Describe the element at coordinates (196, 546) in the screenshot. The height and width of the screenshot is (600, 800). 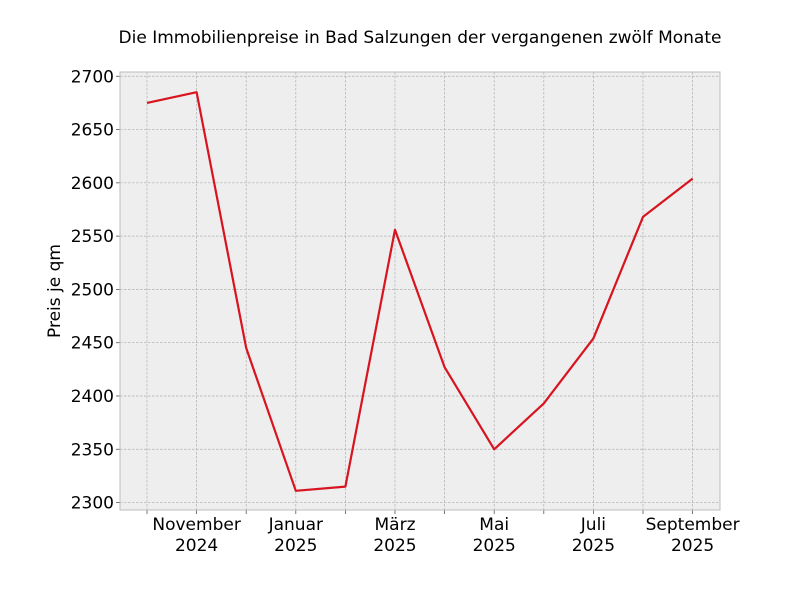
I see `x-tick-label-year: 2024` at that location.